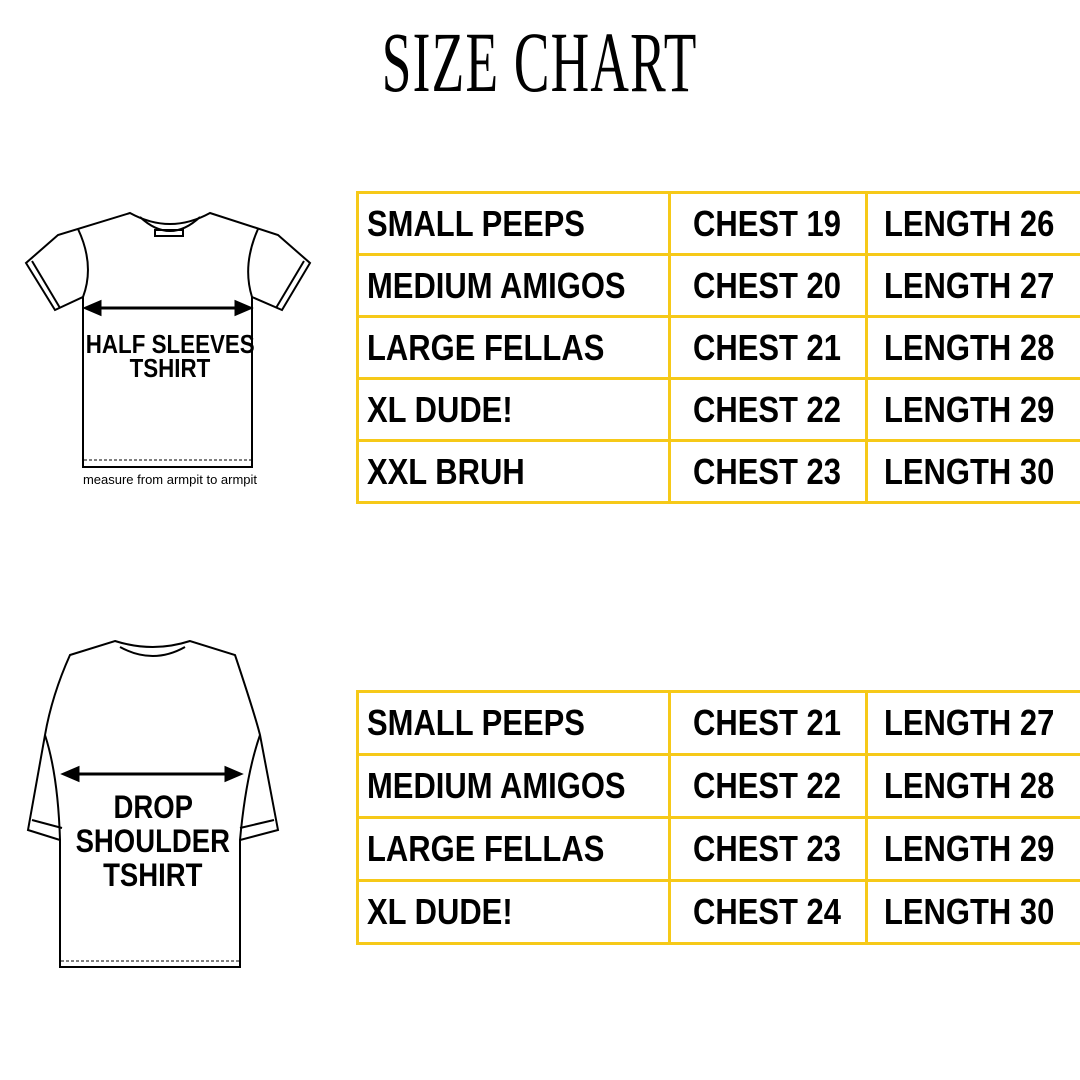  I want to click on table-row: XXL BRUH CHEST 23 LENGTH 30, so click(718, 471).